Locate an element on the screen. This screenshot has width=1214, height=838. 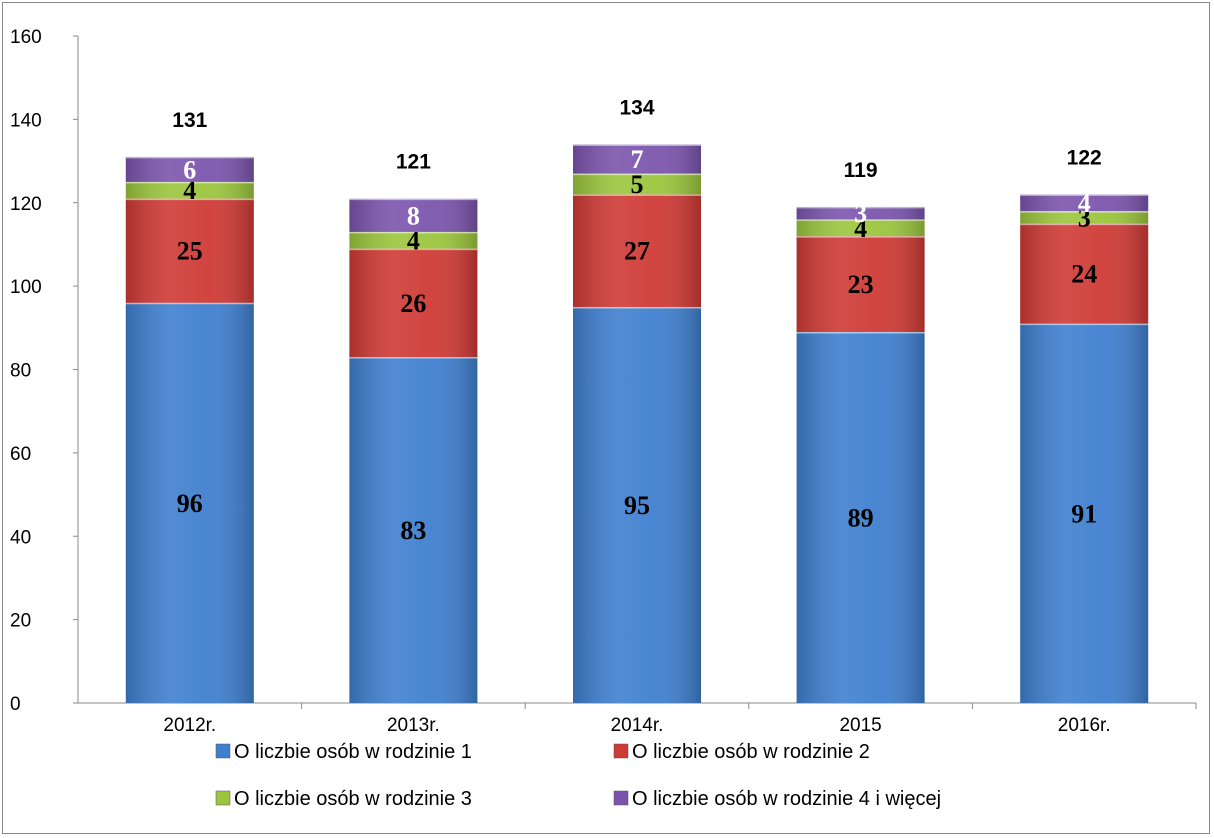
data-label: 91 is located at coordinates (1084, 513).